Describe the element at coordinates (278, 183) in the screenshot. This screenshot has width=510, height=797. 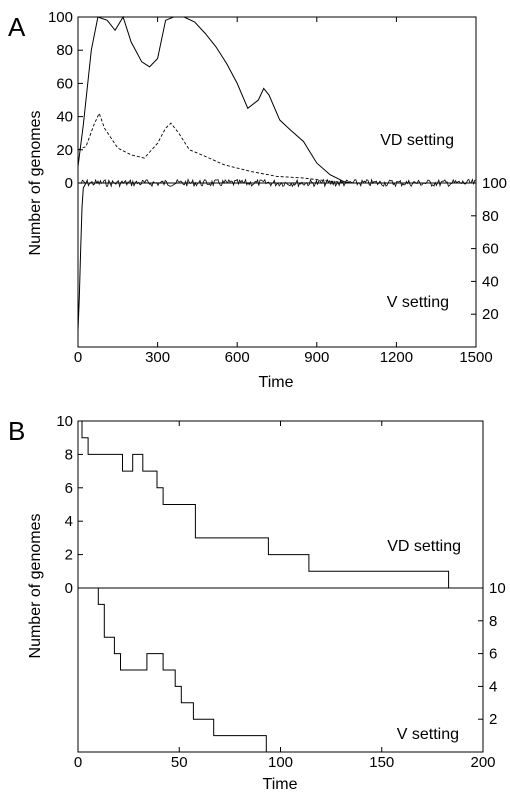
I see `panel-a-boundary-noise` at that location.